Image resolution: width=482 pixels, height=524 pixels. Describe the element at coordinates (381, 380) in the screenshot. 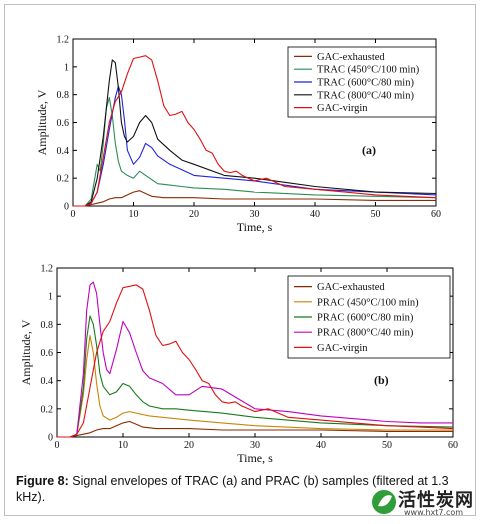

I see `panel-label: (b)` at that location.